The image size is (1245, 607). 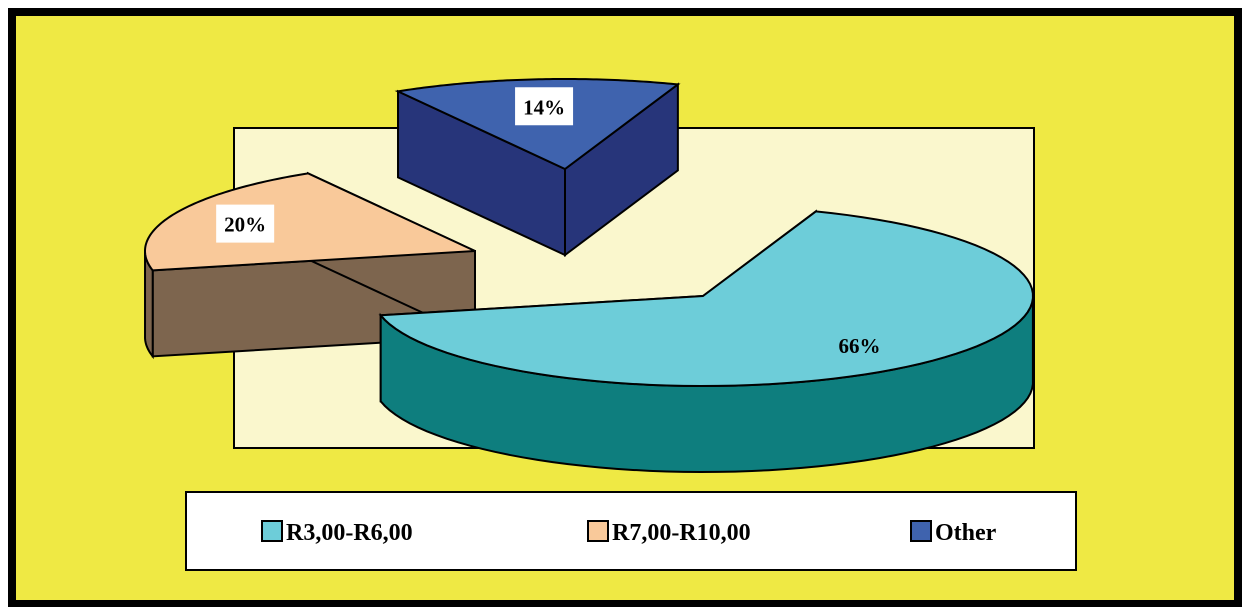 What do you see at coordinates (681, 533) in the screenshot?
I see `legend-label-r7-r10: R7,00-R10,00` at bounding box center [681, 533].